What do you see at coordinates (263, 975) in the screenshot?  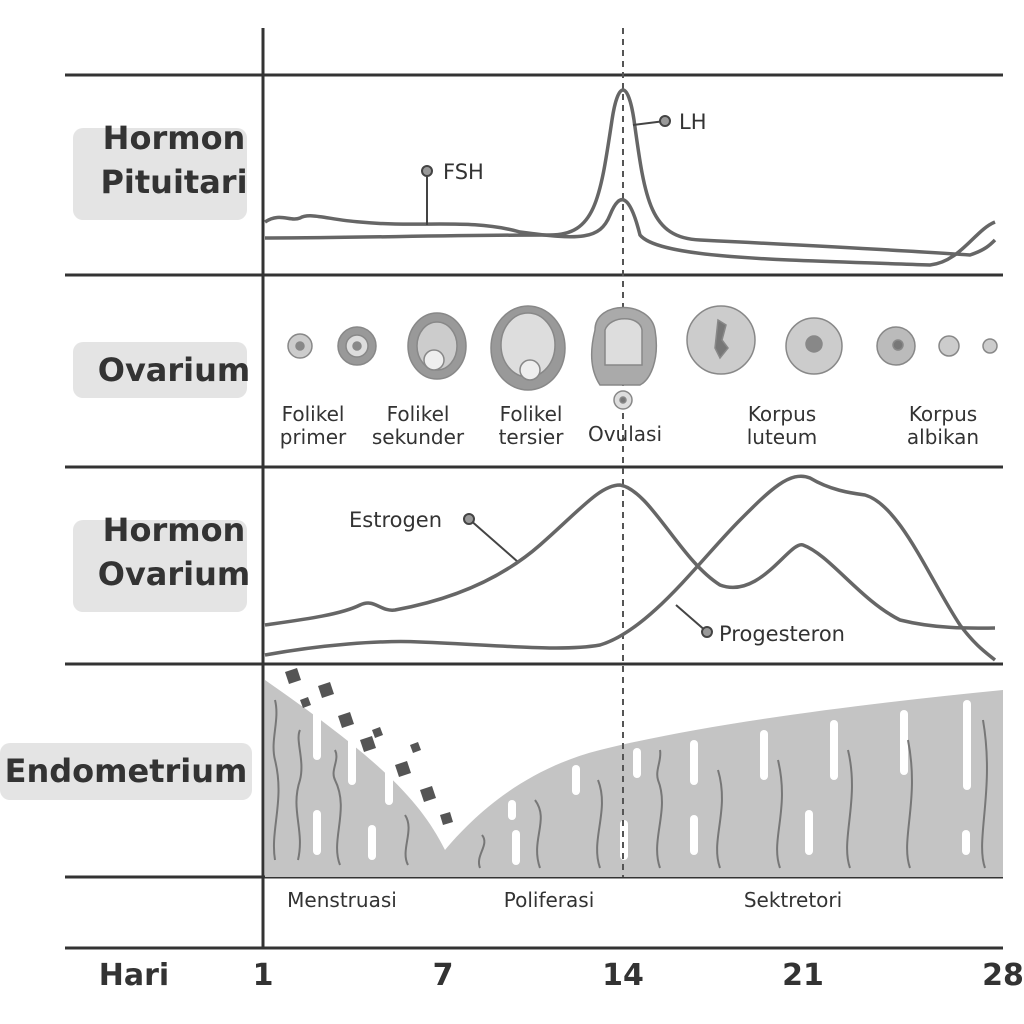 I see `day-tick: 1` at bounding box center [263, 975].